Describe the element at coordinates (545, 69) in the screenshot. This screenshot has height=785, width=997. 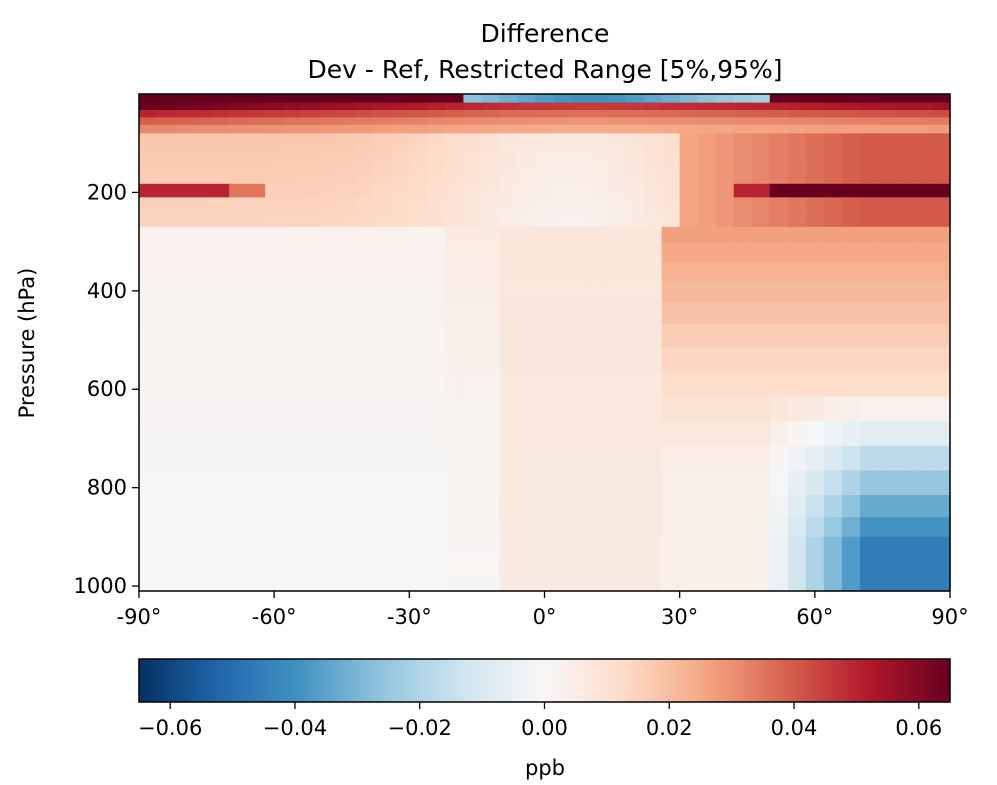
I see `chart-subtitle: Dev - Ref, Restricted Range [5%,95%]` at that location.